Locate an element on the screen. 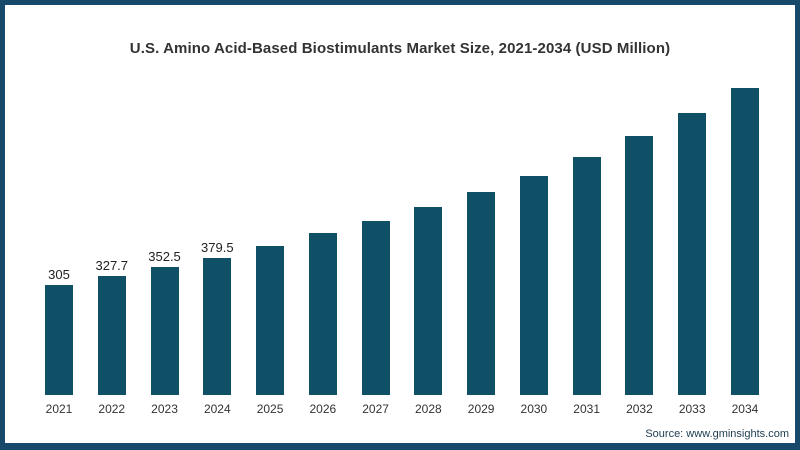  x-tick-label-2022: 2022 is located at coordinates (112, 409).